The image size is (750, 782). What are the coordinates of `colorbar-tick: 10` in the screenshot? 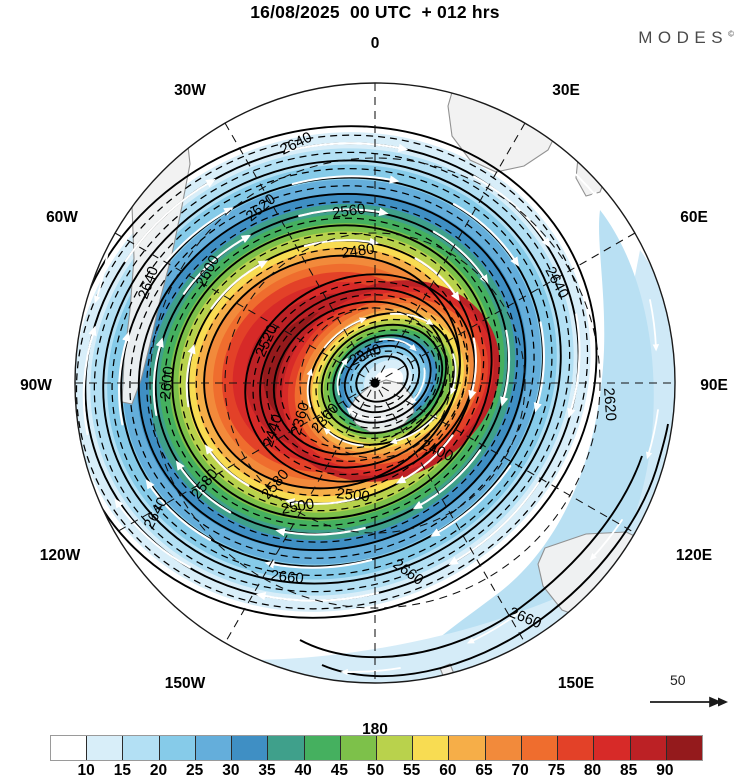 It's located at (86, 770).